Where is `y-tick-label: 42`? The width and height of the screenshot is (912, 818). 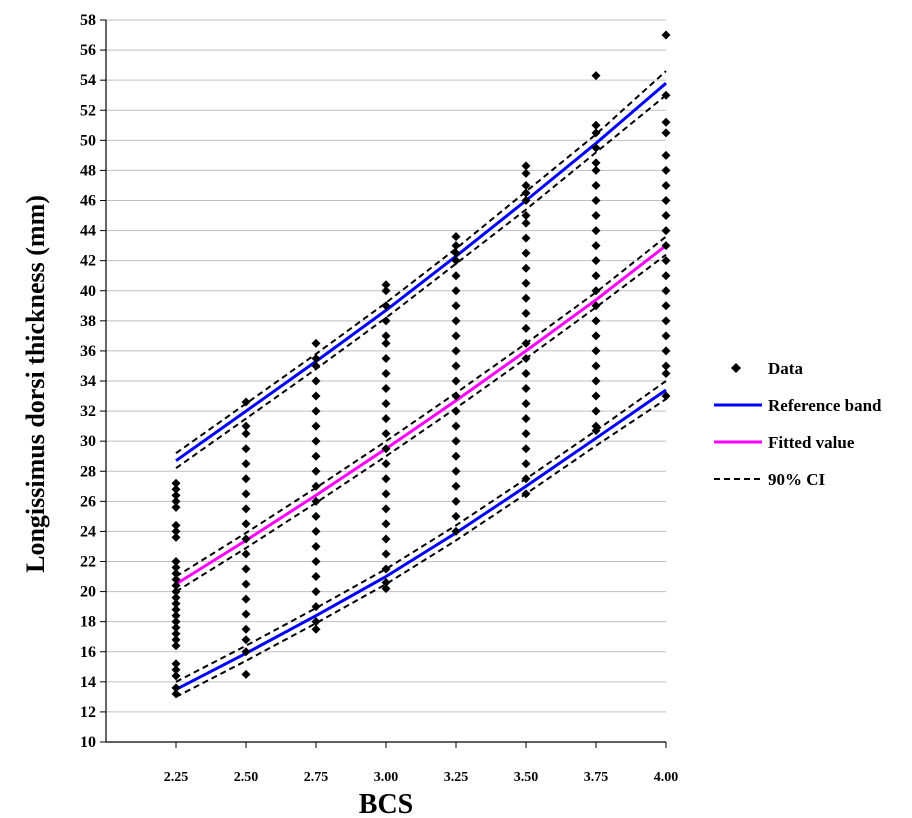 y-tick-label: 42 is located at coordinates (88, 261).